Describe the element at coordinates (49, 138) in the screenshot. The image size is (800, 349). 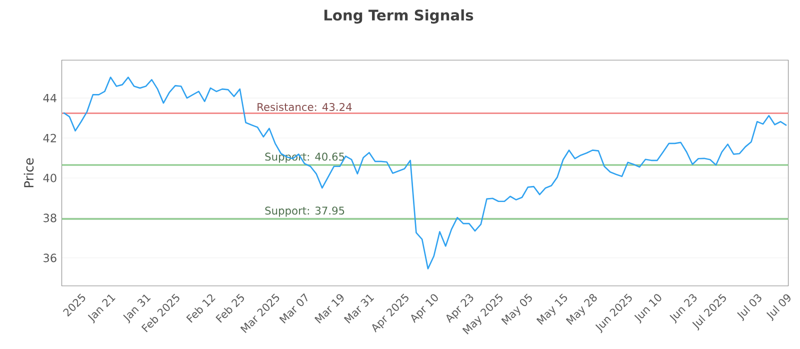
I see `y-tick-label: 42` at that location.